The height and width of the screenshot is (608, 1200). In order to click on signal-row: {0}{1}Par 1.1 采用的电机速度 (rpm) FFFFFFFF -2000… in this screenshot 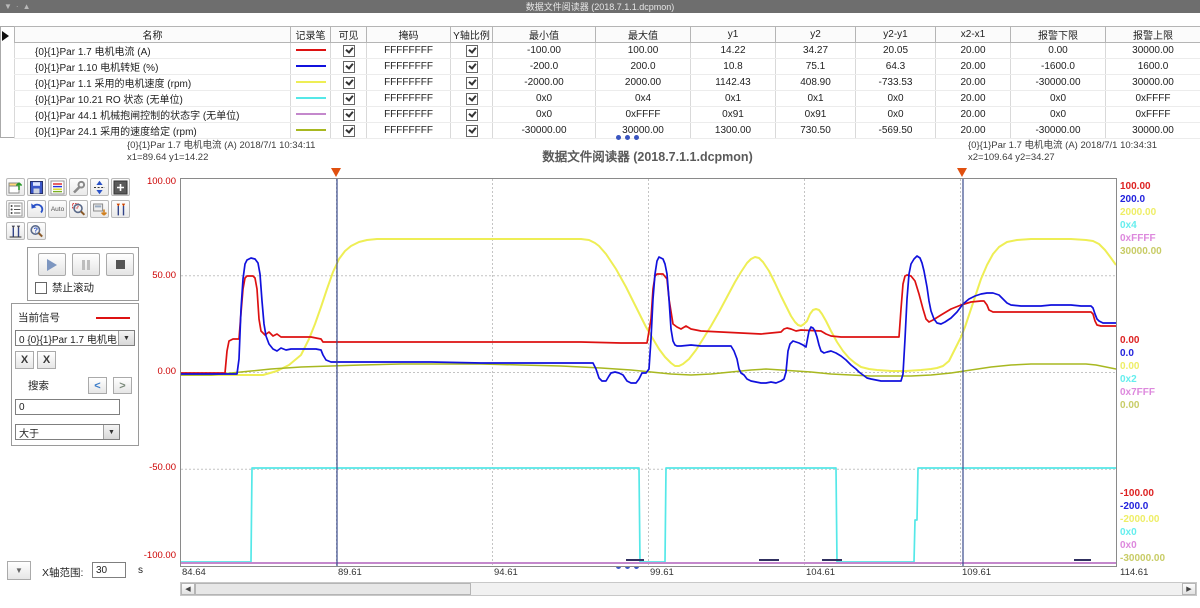, I will do `click(607, 82)`.